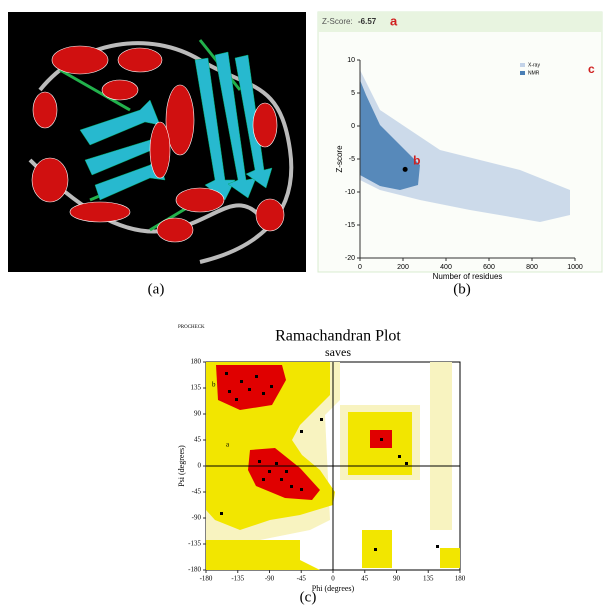 The height and width of the screenshot is (607, 611). Describe the element at coordinates (338, 352) in the screenshot. I see `rama-subtitle: saves` at that location.